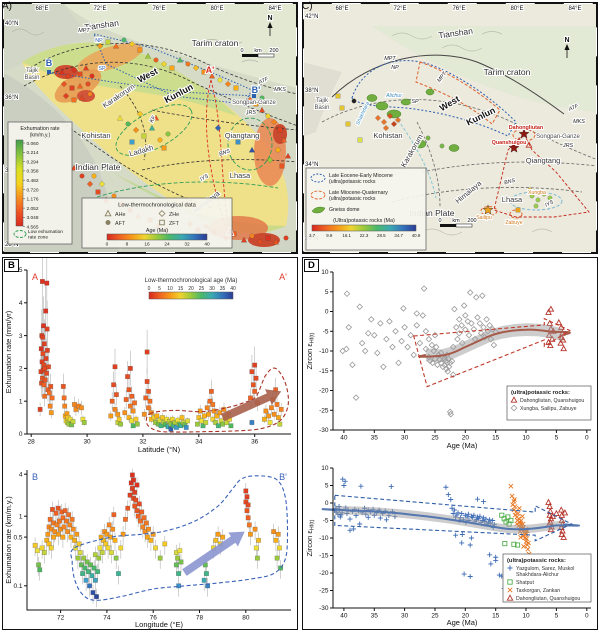 This screenshot has width=600, height=631. Describe the element at coordinates (375, 438) in the screenshot. I see `x-tick-label: 35` at that location.